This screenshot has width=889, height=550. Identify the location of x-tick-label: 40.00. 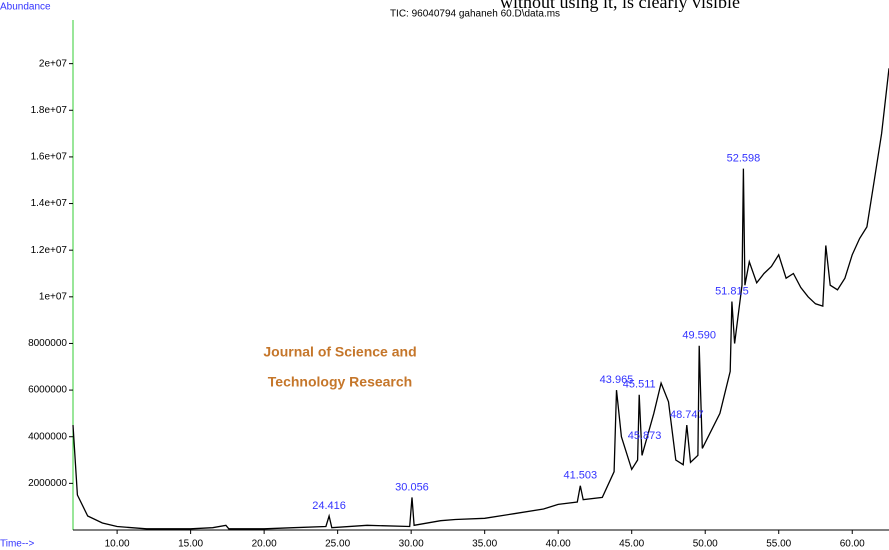
(558, 544).